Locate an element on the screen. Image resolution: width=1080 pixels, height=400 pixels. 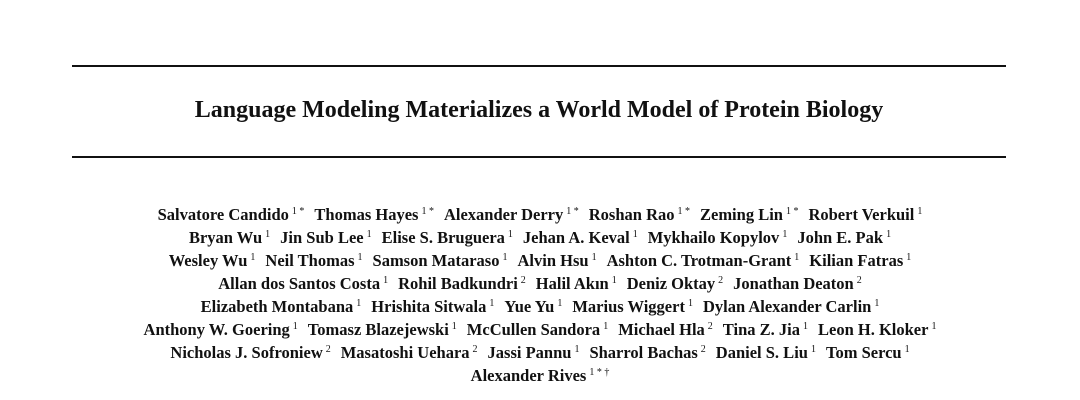
author-name: Elise S. Bruguera is located at coordinates (443, 237).